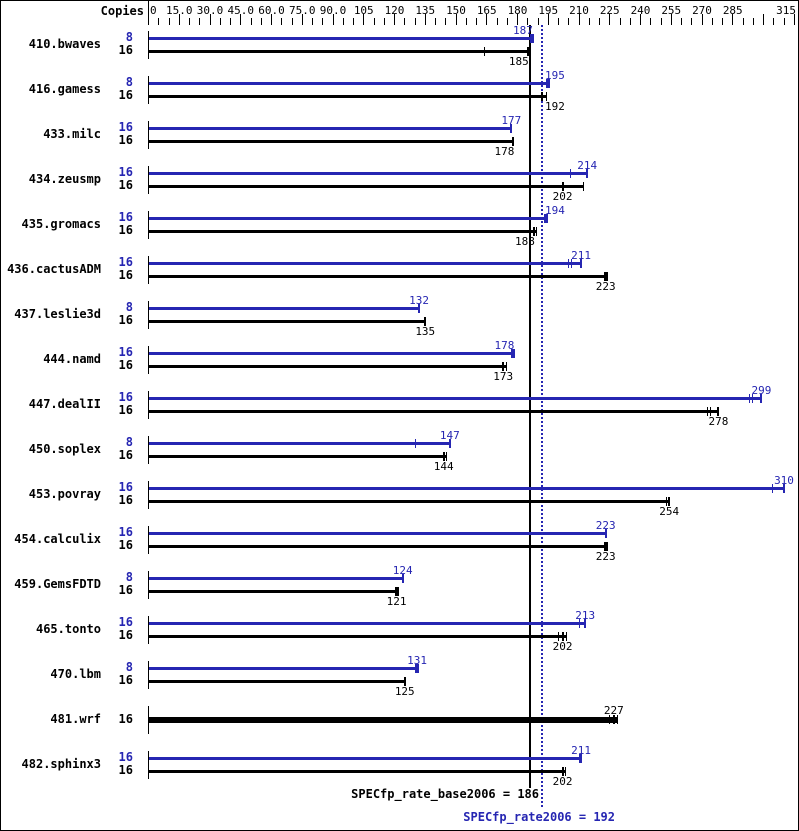 The height and width of the screenshot is (831, 799). I want to click on axis-tick-label: 285, so click(732, 10).